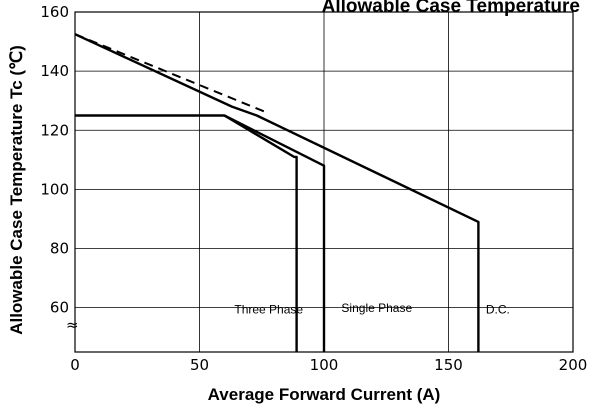 The height and width of the screenshot is (408, 606). What do you see at coordinates (59, 249) in the screenshot?
I see `y-tick-label-4: 80` at bounding box center [59, 249].